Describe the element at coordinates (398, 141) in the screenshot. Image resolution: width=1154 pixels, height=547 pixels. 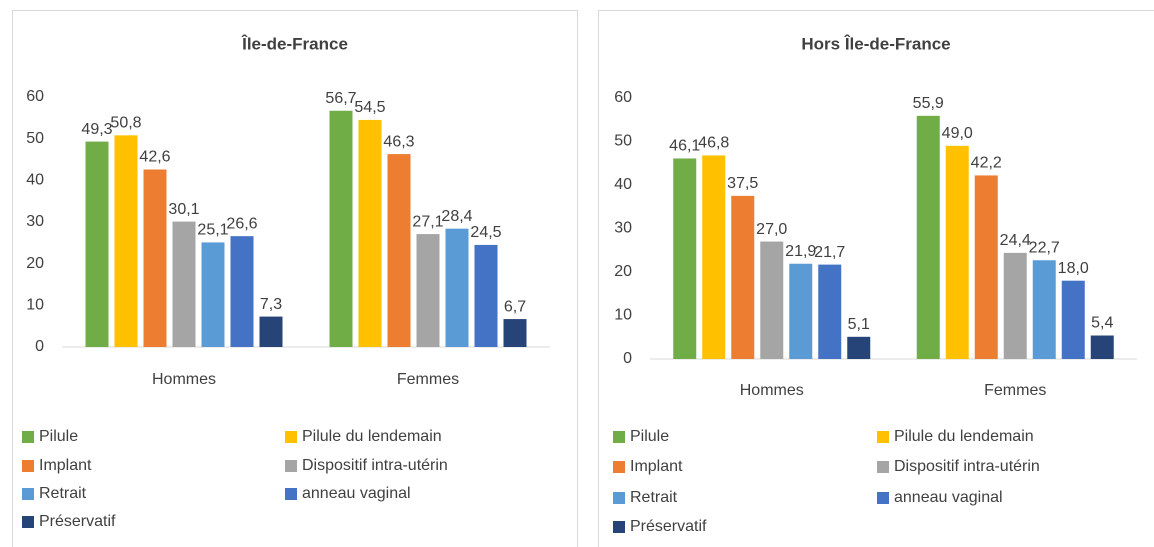
I see `data-label: 46,3` at that location.